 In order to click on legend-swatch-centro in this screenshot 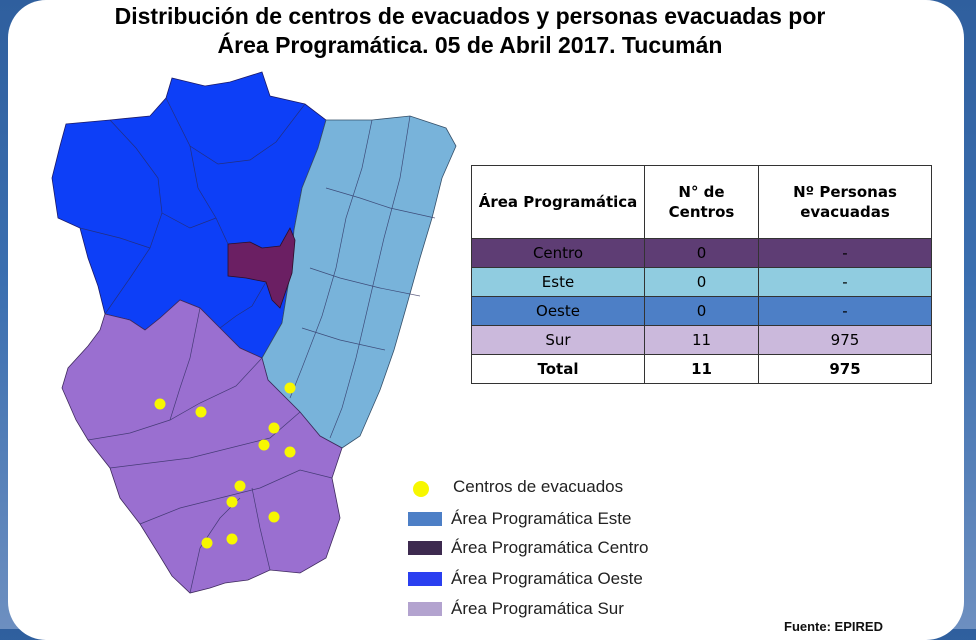, I will do `click(425, 548)`.